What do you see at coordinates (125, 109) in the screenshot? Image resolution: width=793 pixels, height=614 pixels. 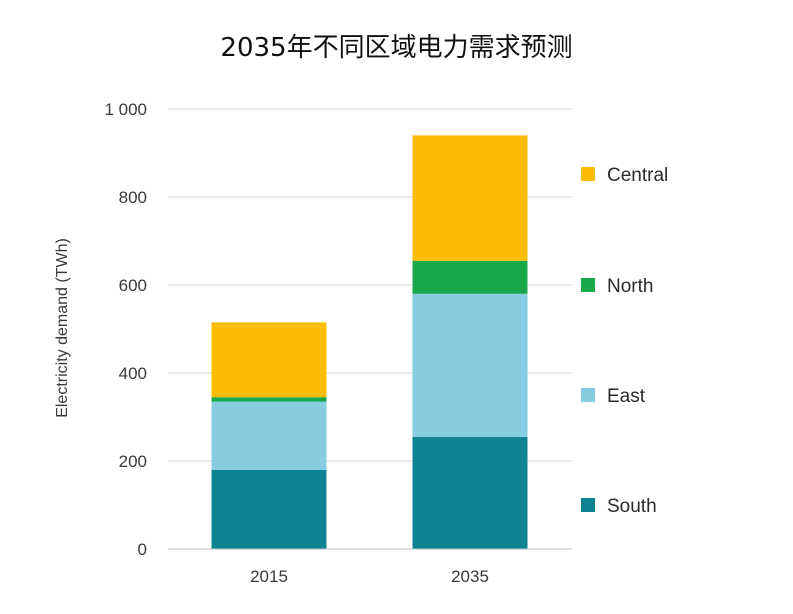 I see `y-tick-label: 1 000` at bounding box center [125, 109].